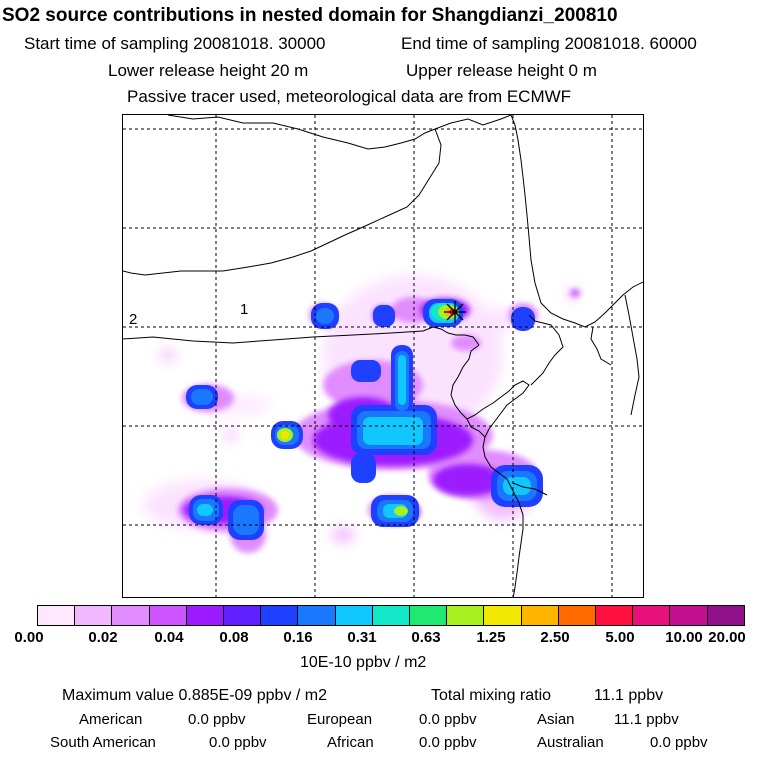 This screenshot has height=768, width=768. Describe the element at coordinates (556, 719) in the screenshot. I see `region-name: Asian` at that location.